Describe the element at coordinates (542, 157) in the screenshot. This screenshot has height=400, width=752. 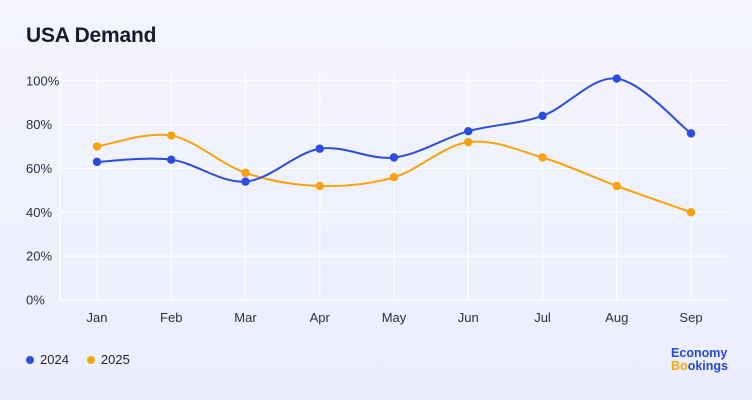
I see `data-point-2025-jul` at that location.